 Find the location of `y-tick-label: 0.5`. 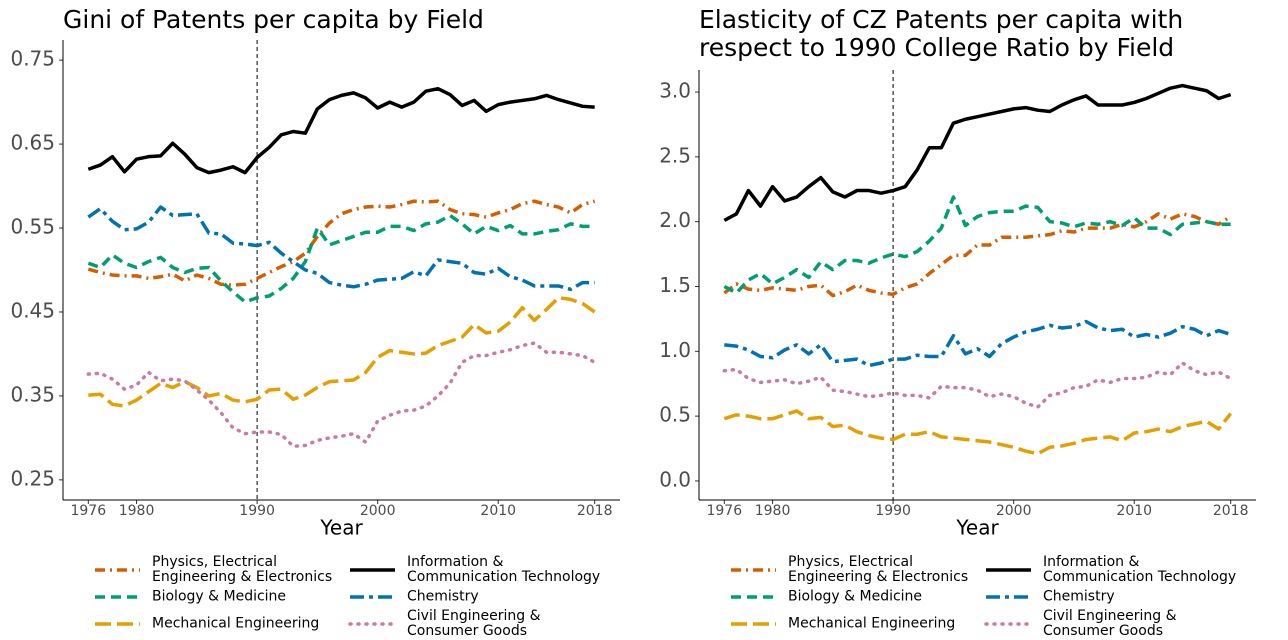

y-tick-label: 0.5 is located at coordinates (675, 415).